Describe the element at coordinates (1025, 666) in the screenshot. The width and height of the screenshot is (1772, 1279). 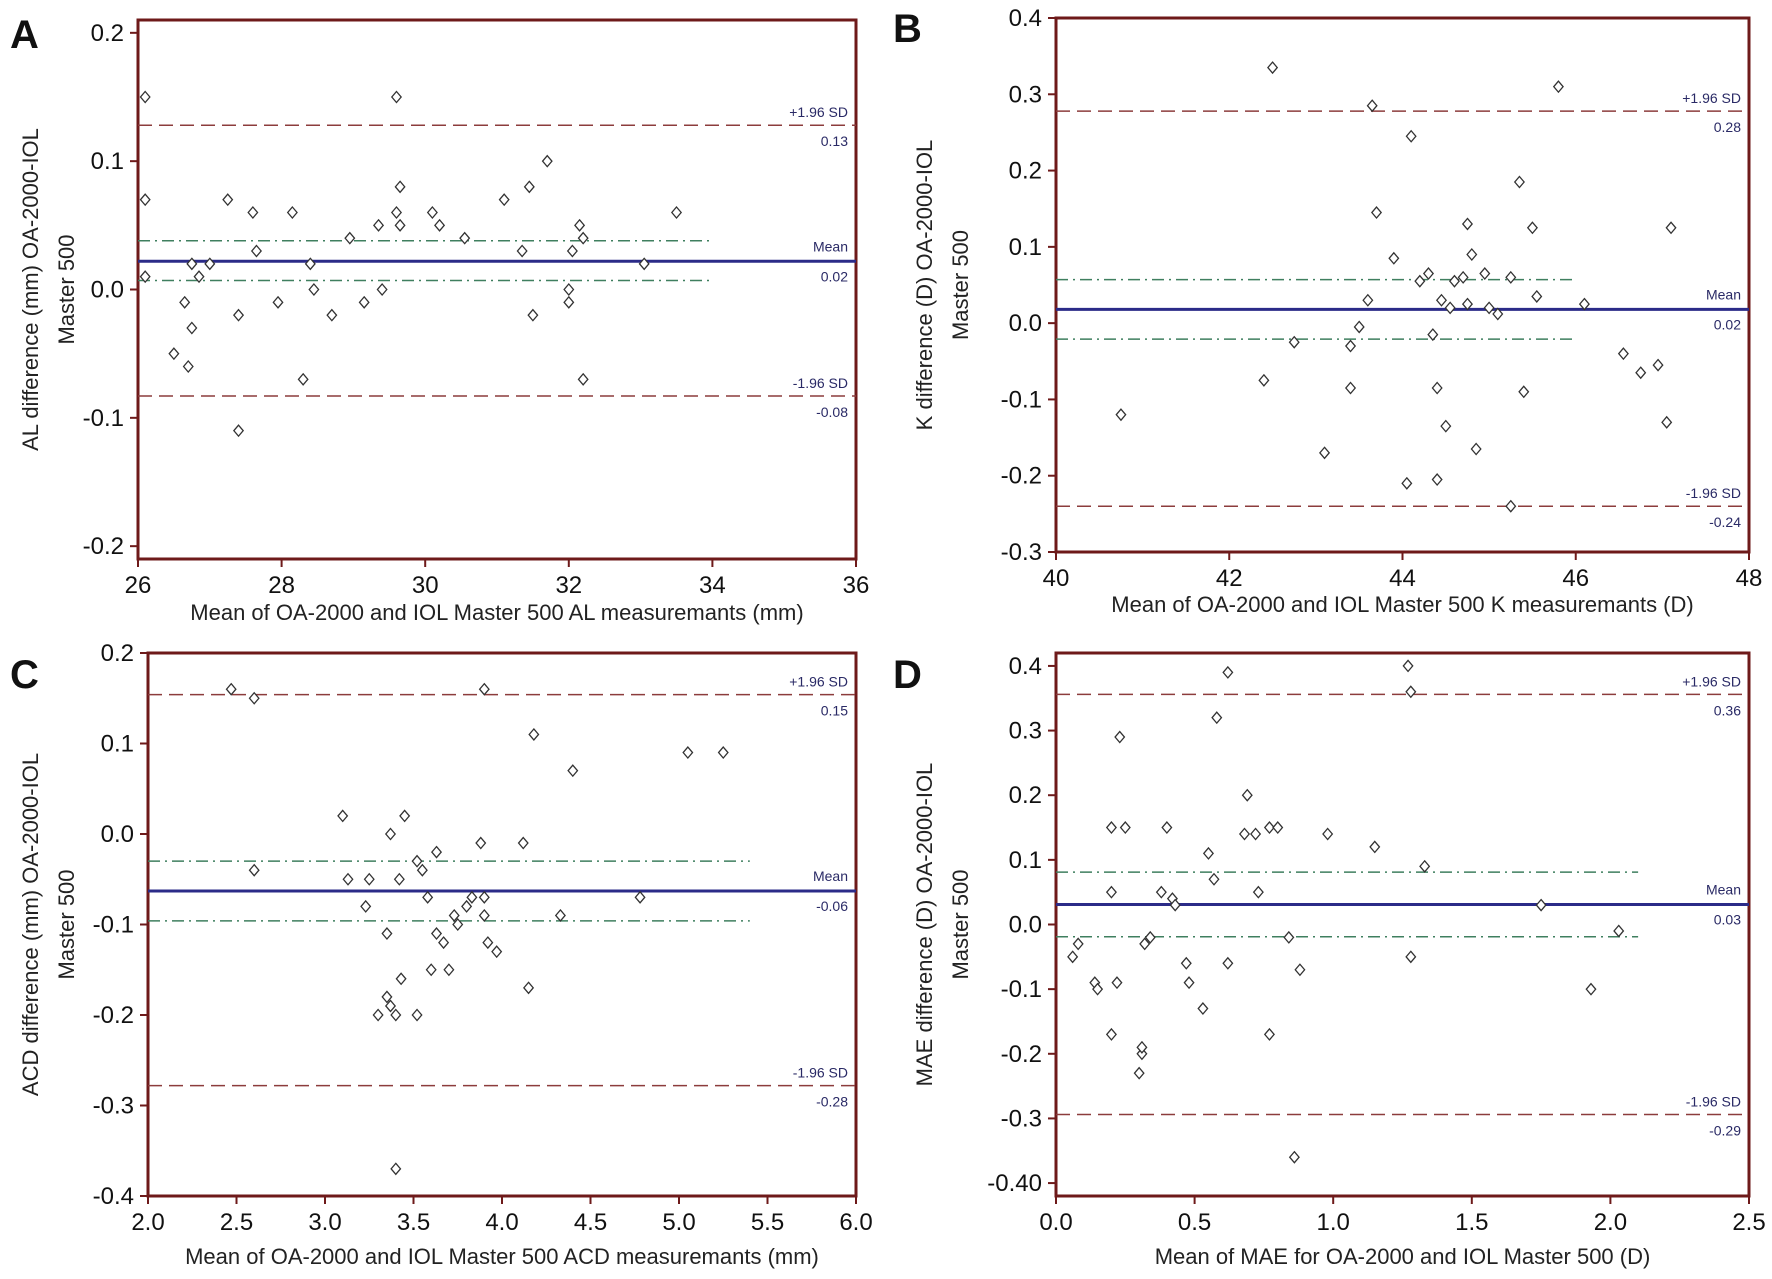
I see `y-tick-label: 0.4` at that location.